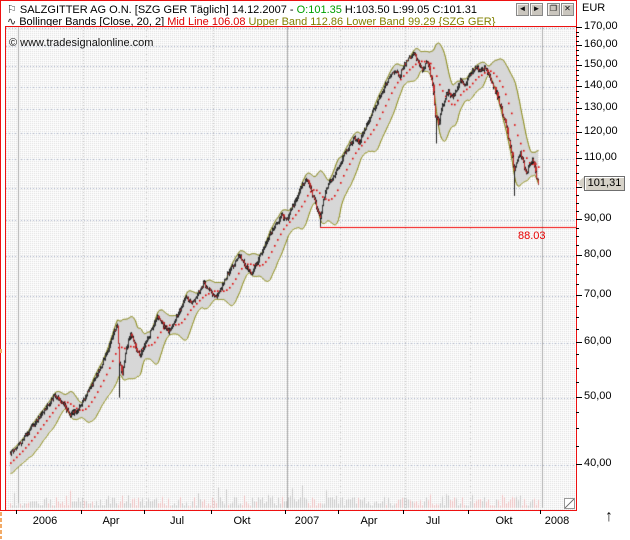 This screenshot has width=630, height=540. What do you see at coordinates (598, 341) in the screenshot?
I see `price-tick-label: 60,00` at bounding box center [598, 341].